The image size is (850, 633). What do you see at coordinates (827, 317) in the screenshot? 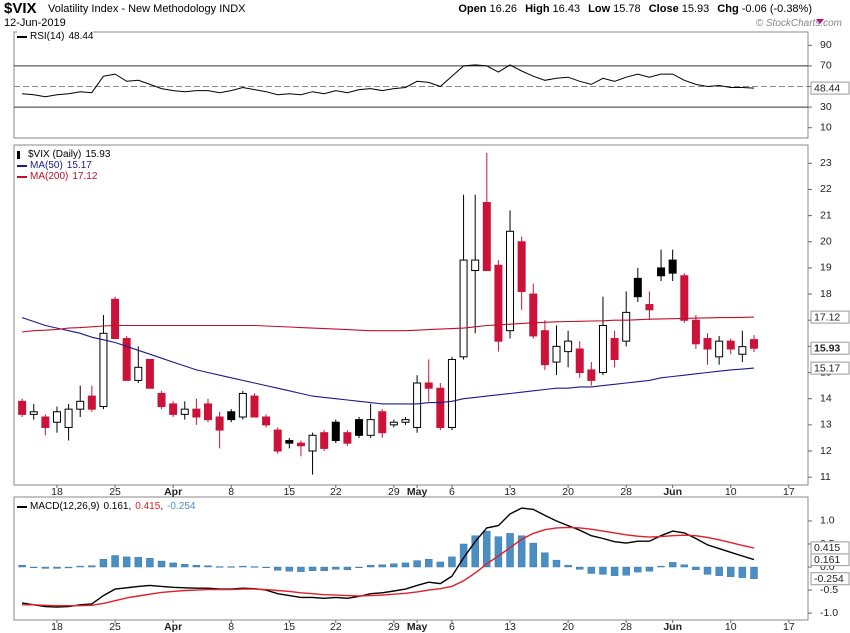
I see `value-tag-label: 17.12` at bounding box center [827, 317].